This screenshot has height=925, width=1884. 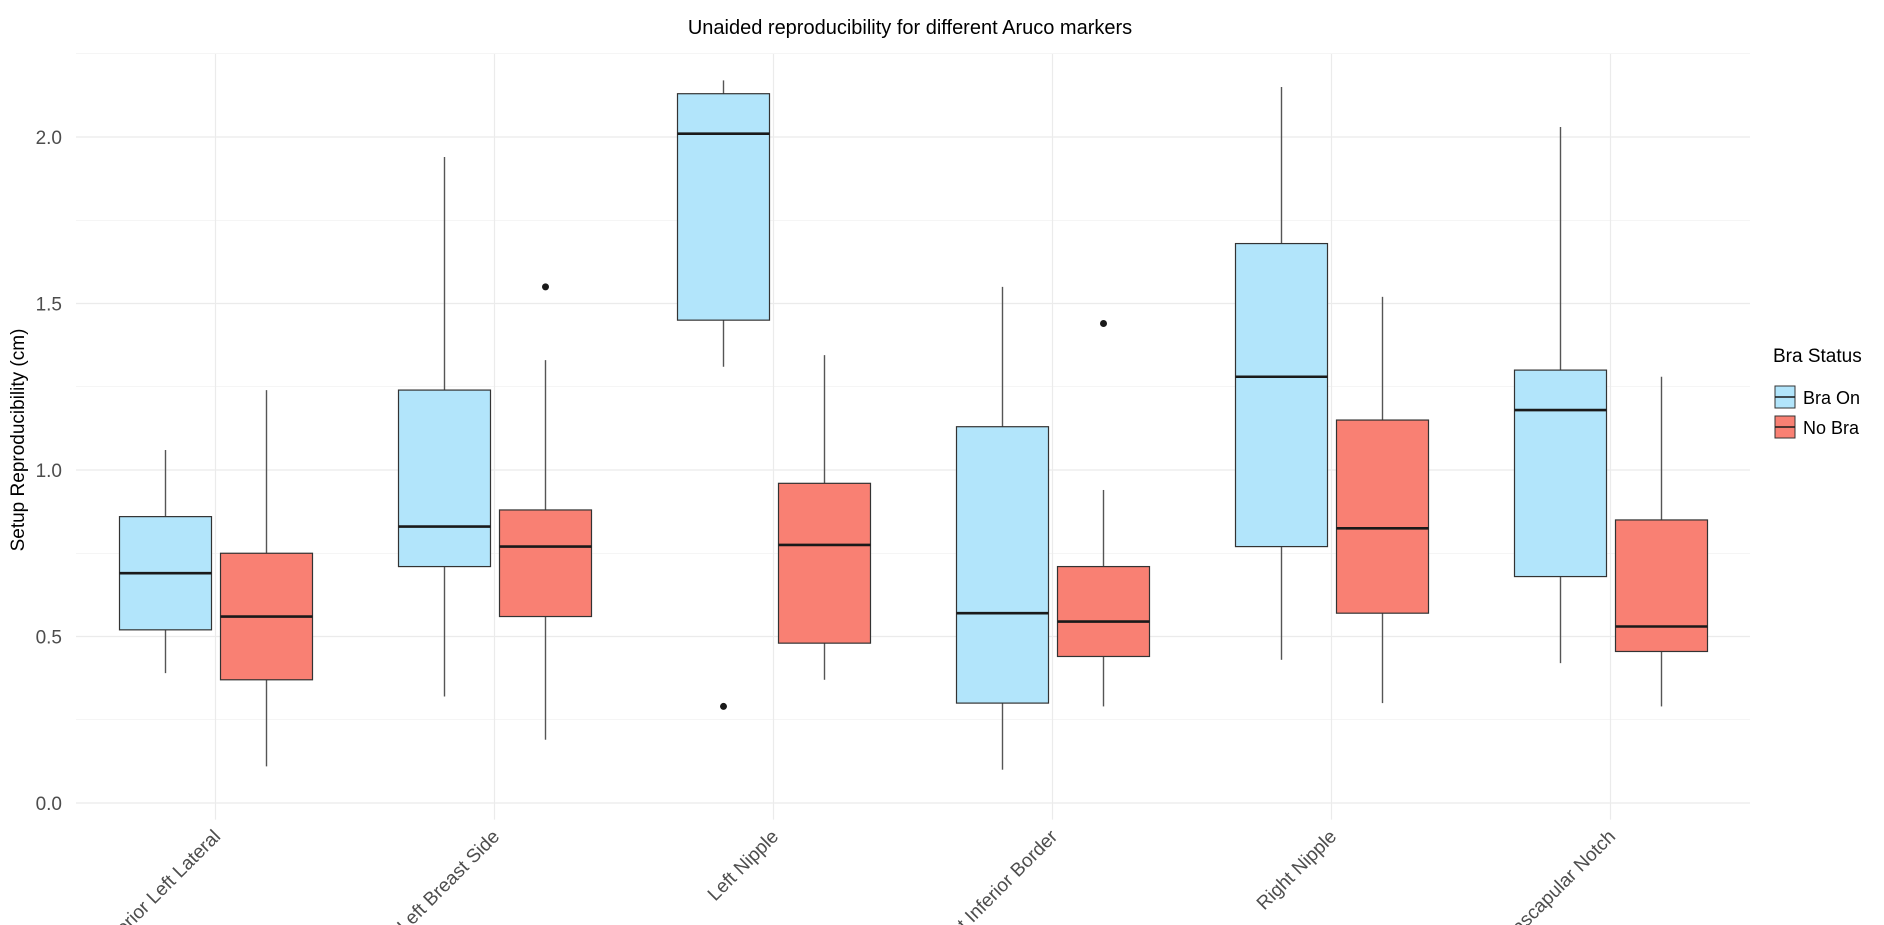 What do you see at coordinates (1817, 356) in the screenshot?
I see `legend-title: Bra Status` at bounding box center [1817, 356].